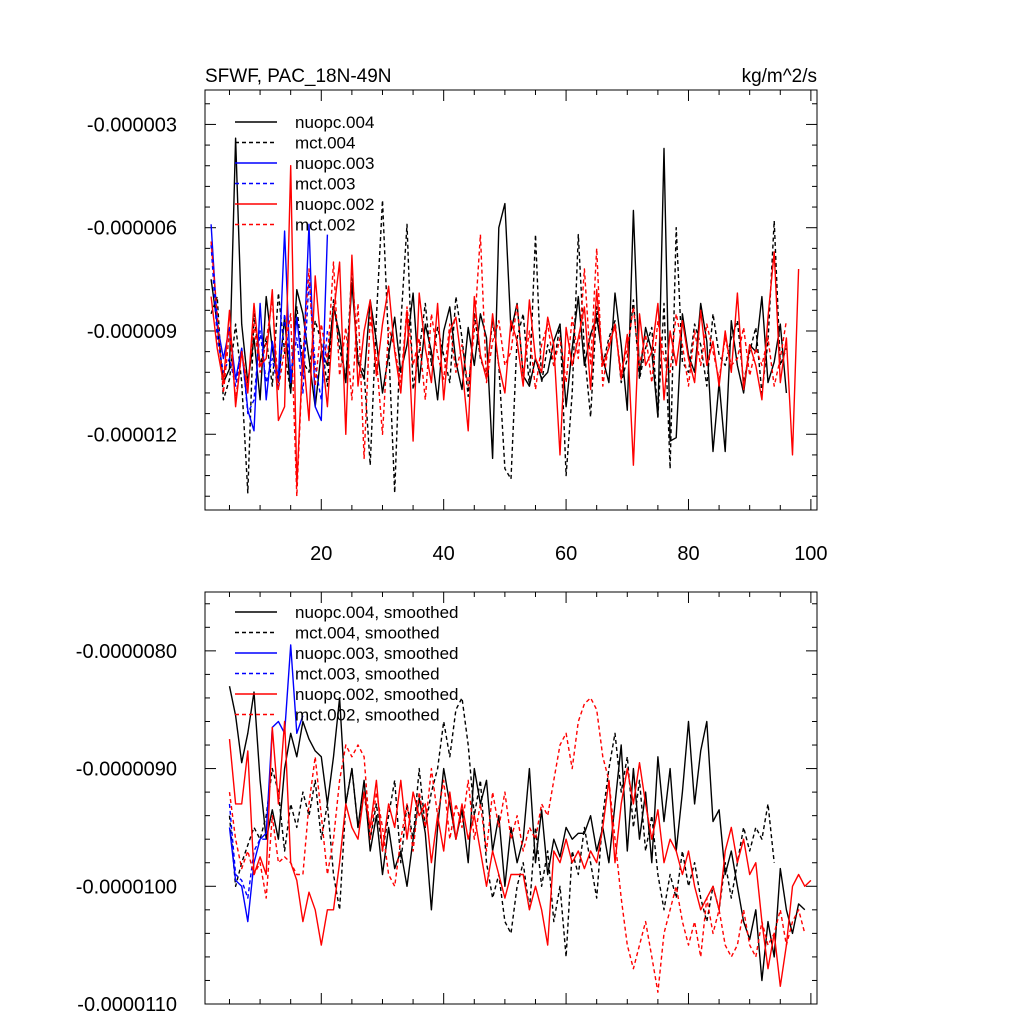  Describe the element at coordinates (325, 225) in the screenshot. I see `legend-label: mct.002` at that location.